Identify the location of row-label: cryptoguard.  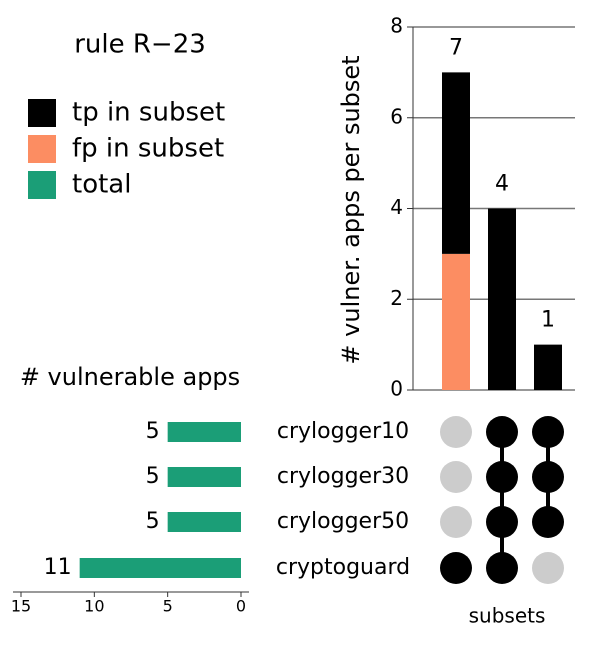
(343, 567).